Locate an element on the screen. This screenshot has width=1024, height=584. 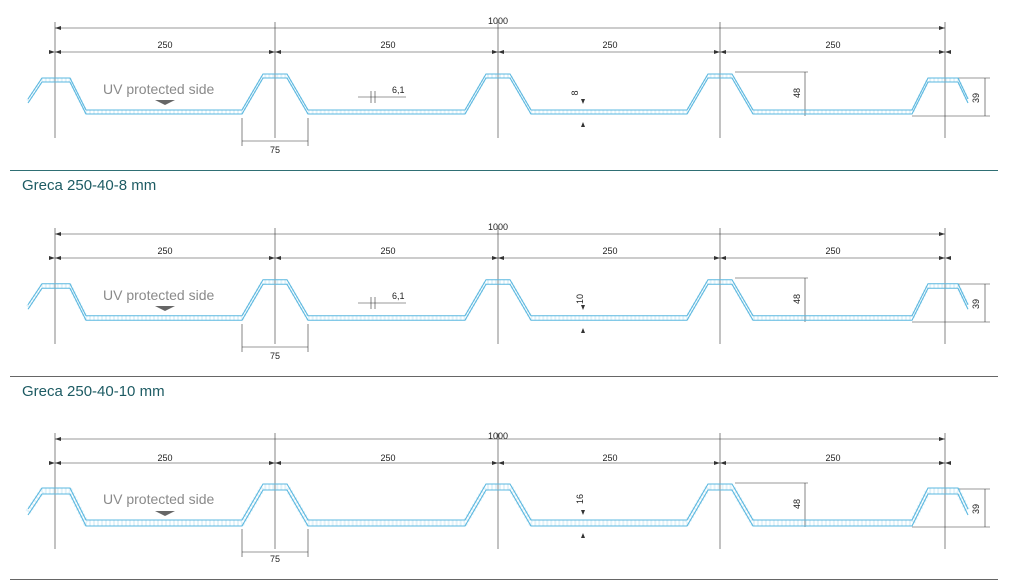
section-caption-1: Greca 250-40-8 mm is located at coordinates (89, 185).